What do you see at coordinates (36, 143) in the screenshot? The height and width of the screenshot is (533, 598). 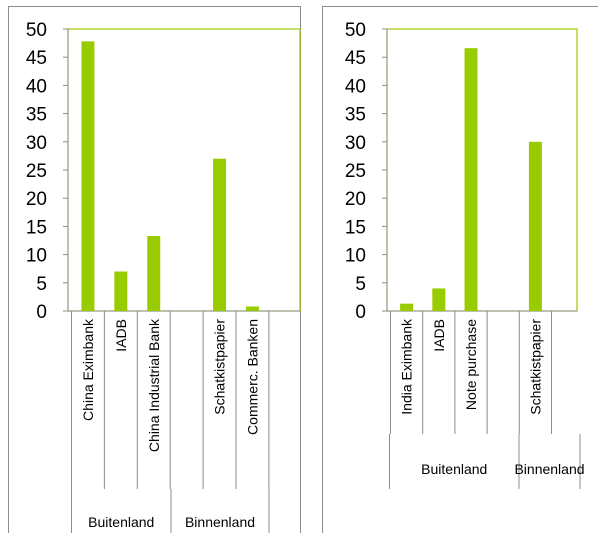 I see `left-y-tick-label: 30` at bounding box center [36, 143].